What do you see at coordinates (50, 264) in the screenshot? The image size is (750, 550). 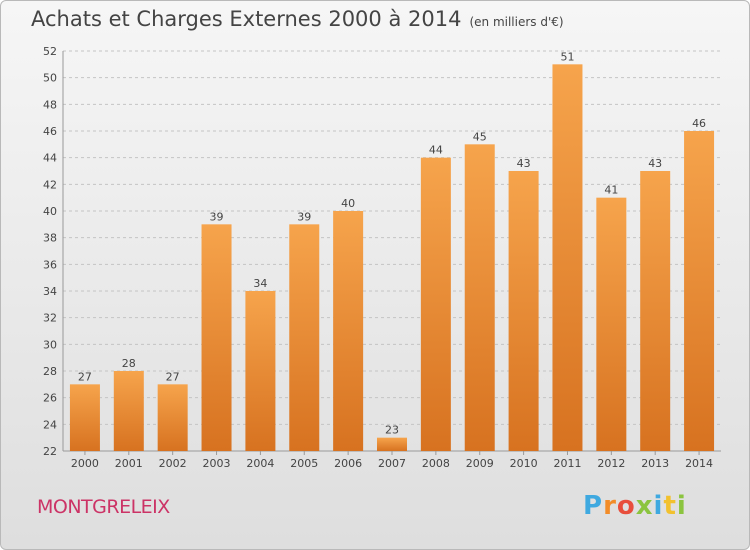 I see `y-tick-label: 36` at bounding box center [50, 264].